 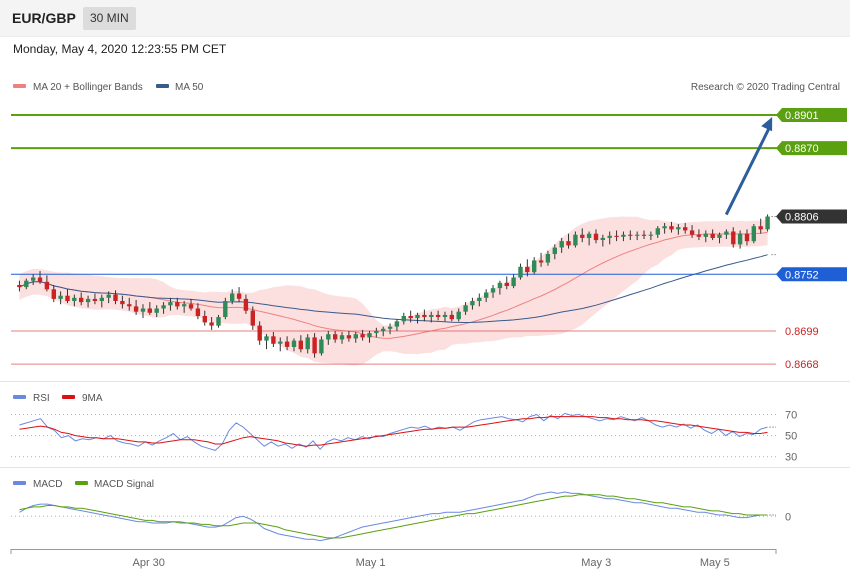 What do you see at coordinates (393, 559) in the screenshot?
I see `x-axis: Apr 30 May 1 May 3 May 5` at bounding box center [393, 559].